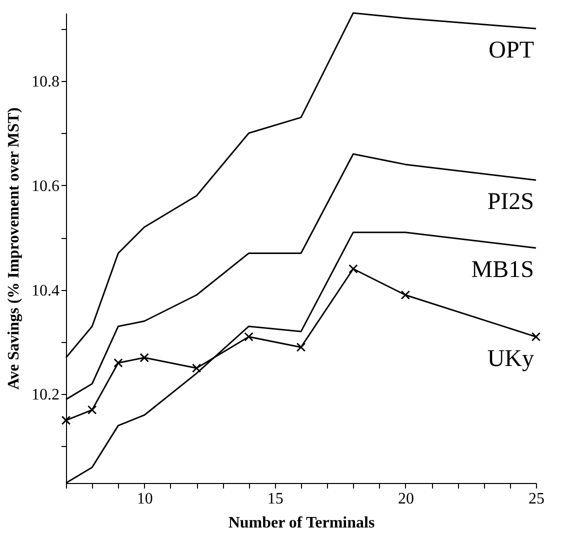 The height and width of the screenshot is (555, 586). I want to click on y-tick-label: 10.2, so click(46, 395).